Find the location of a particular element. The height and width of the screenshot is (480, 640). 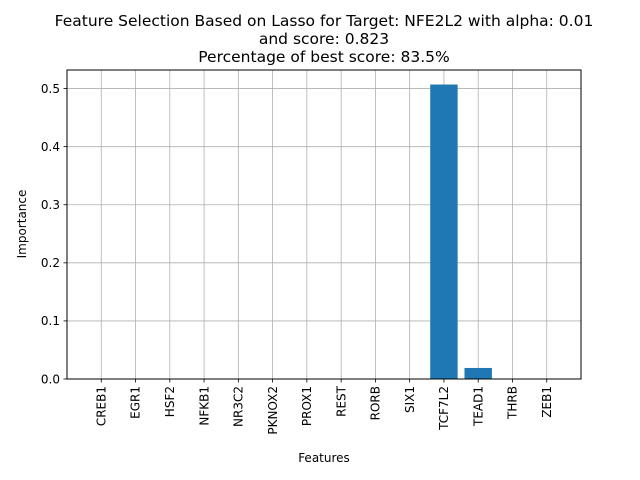

y-axis-ticks: 0.0 0.1 0.2 0.3 0.4 0.5 is located at coordinates (54, 234).